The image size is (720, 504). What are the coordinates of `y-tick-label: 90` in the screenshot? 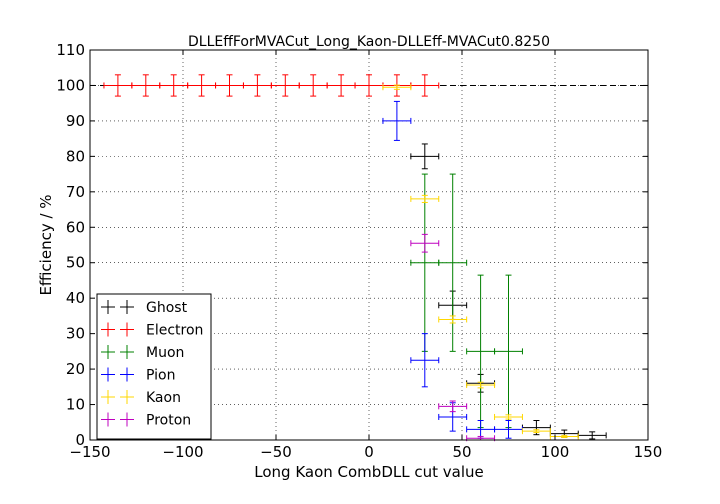 It's located at (75, 121).